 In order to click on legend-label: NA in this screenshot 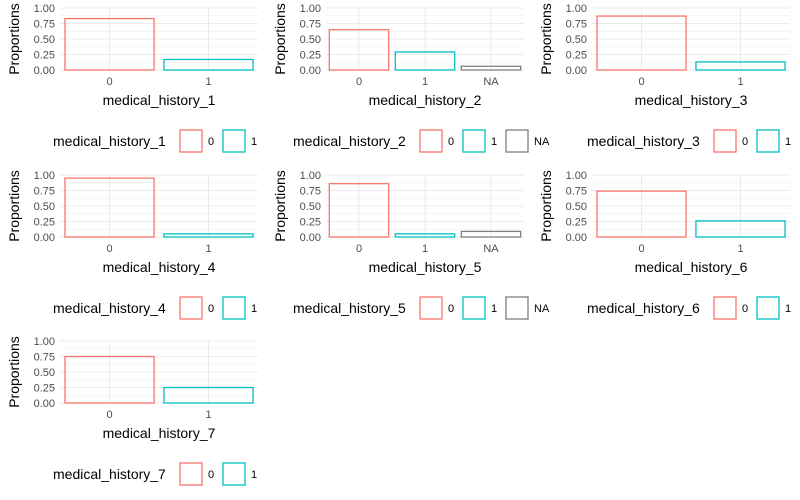, I will do `click(542, 309)`.